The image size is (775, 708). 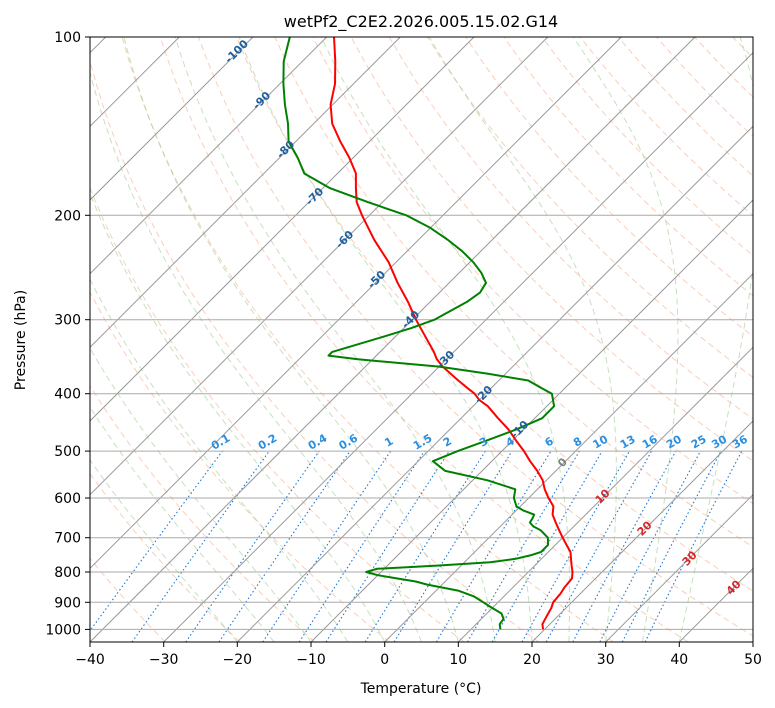 What do you see at coordinates (67, 499) in the screenshot?
I see `y-tick-label: 600` at bounding box center [67, 499].